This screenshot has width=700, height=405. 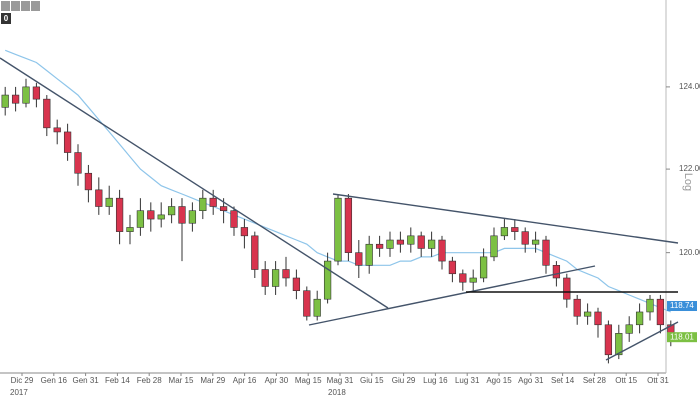 What do you see at coordinates (277, 380) in the screenshot?
I see `x-tick-label: Apr 30` at bounding box center [277, 380].